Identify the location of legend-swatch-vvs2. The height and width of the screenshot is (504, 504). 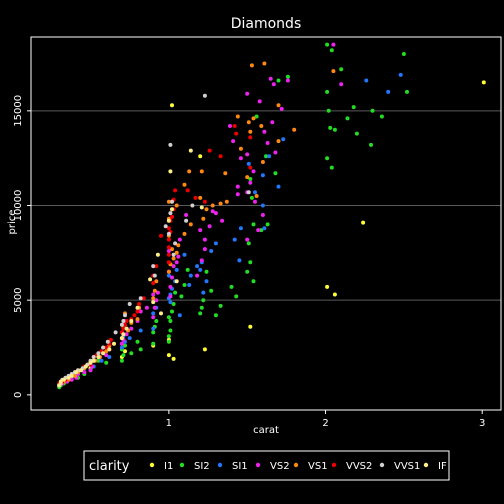
(334, 465).